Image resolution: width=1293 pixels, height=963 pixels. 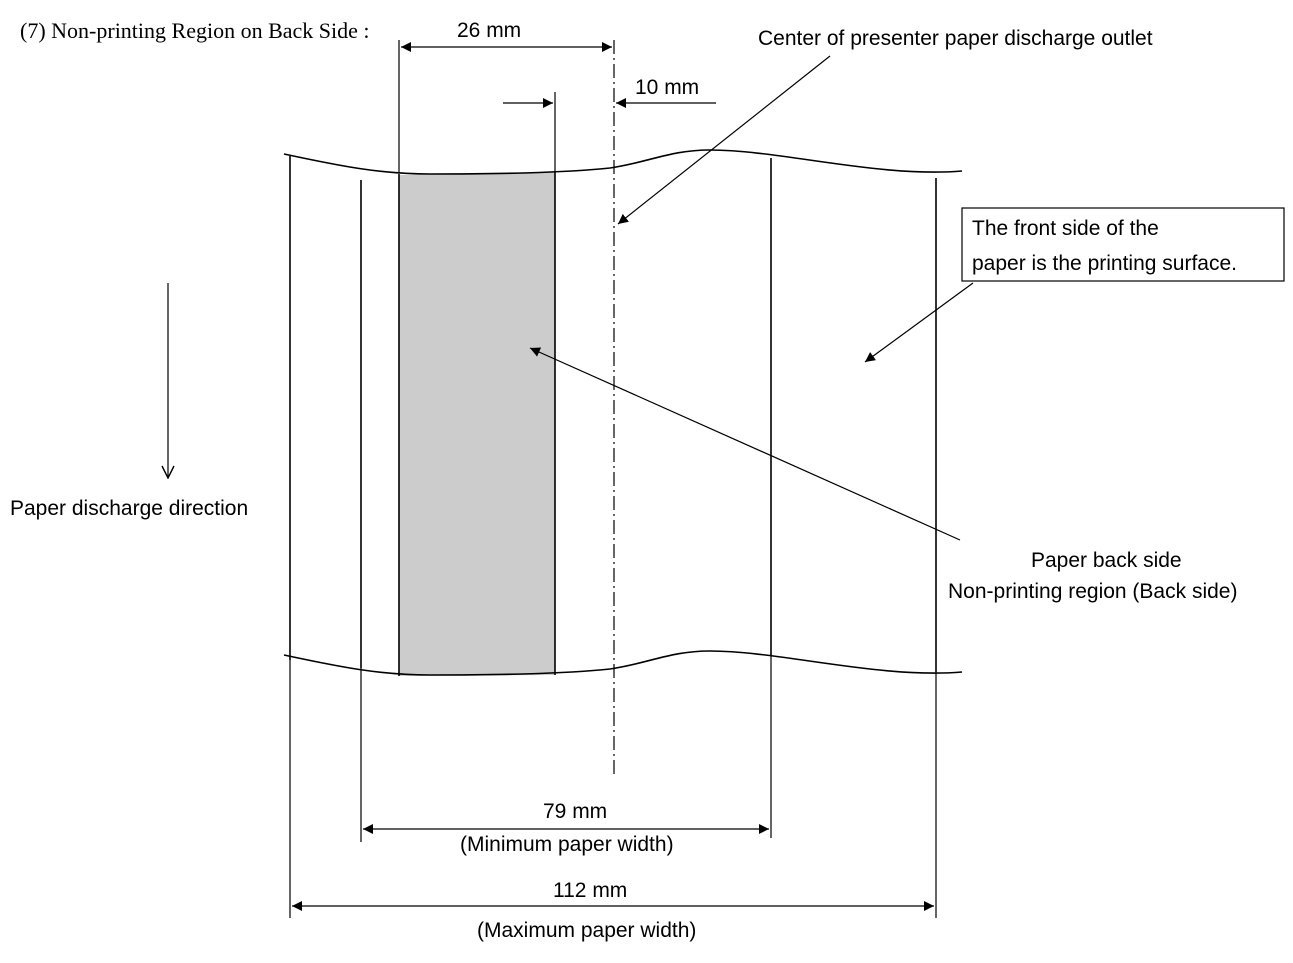 I want to click on back-side-label-line1: Paper back side, so click(x=1106, y=560).